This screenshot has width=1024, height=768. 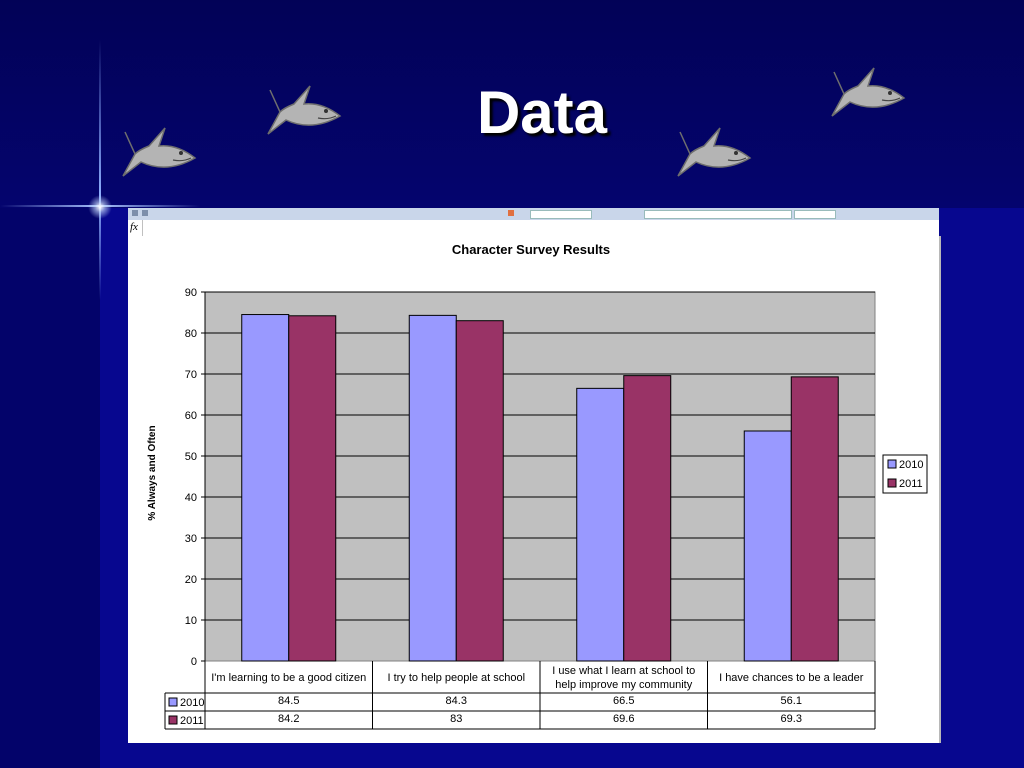 I want to click on data-label: 69.3, so click(x=791, y=719).